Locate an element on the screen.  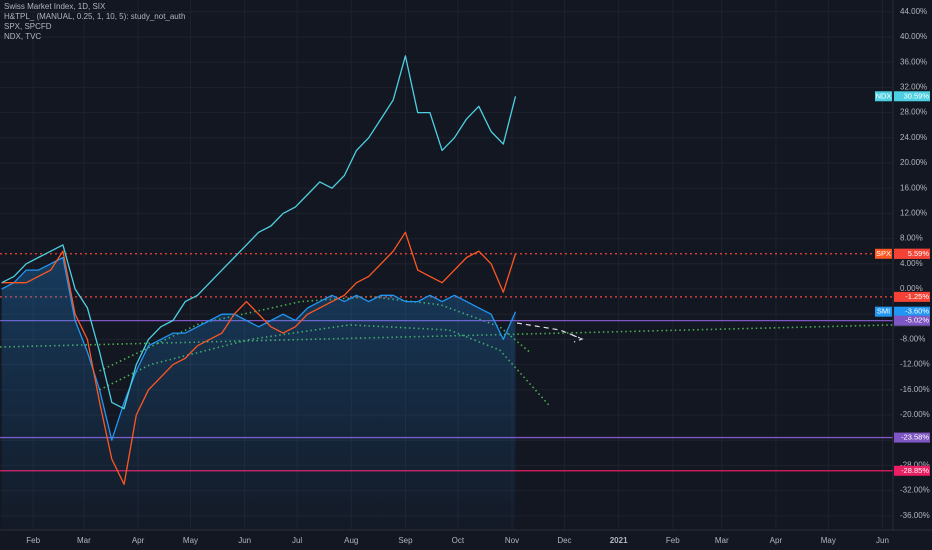
y-tick-label: 8.00% is located at coordinates (911, 238).